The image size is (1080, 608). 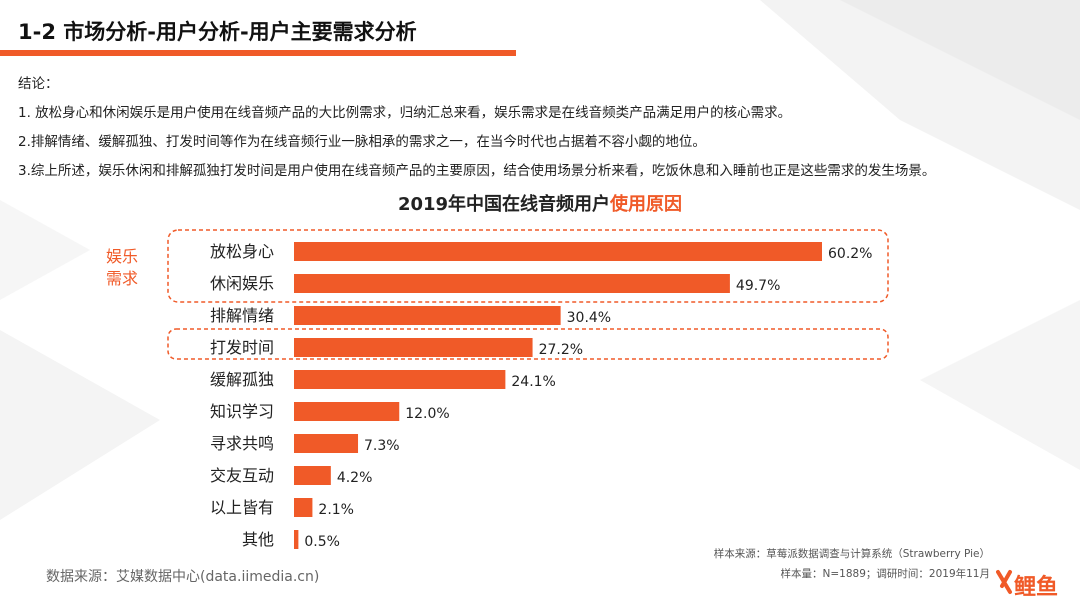 What do you see at coordinates (242, 475) in the screenshot?
I see `category-label: 交友互动` at bounding box center [242, 475].